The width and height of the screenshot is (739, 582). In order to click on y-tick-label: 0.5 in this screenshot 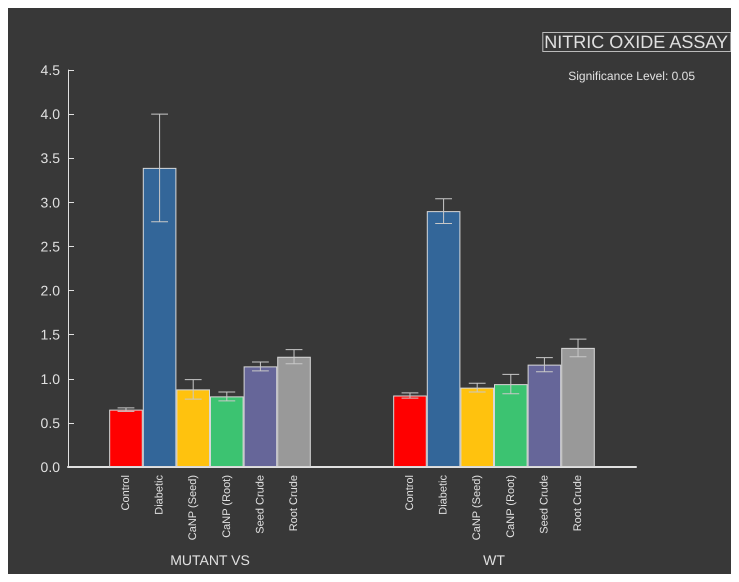, I will do `click(50, 422)`.